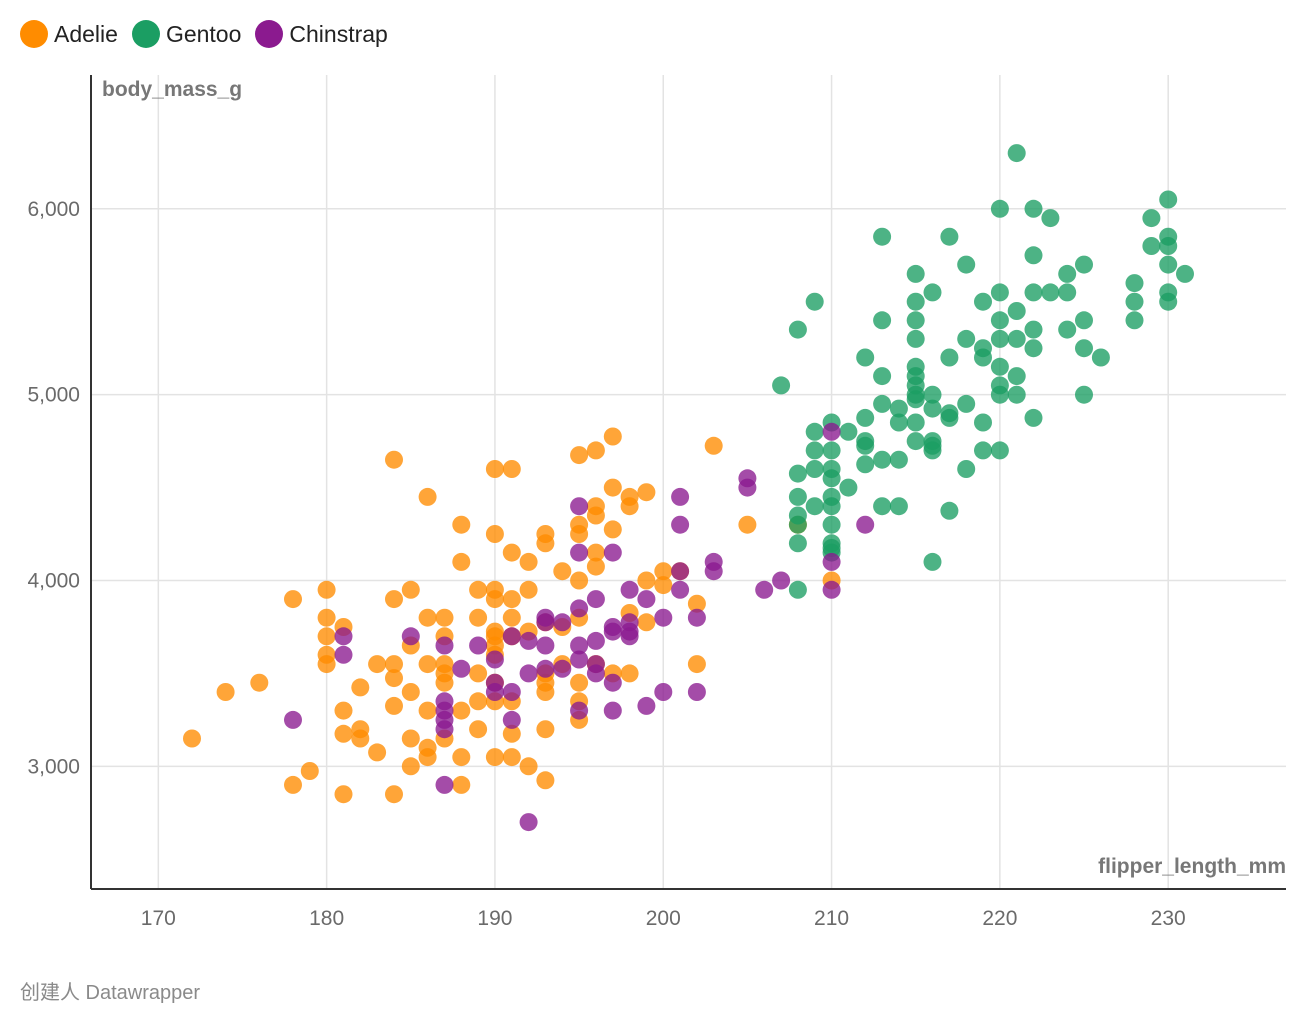 This screenshot has height=1022, width=1308. Describe the element at coordinates (269, 34) in the screenshot. I see `legend-swatch` at that location.